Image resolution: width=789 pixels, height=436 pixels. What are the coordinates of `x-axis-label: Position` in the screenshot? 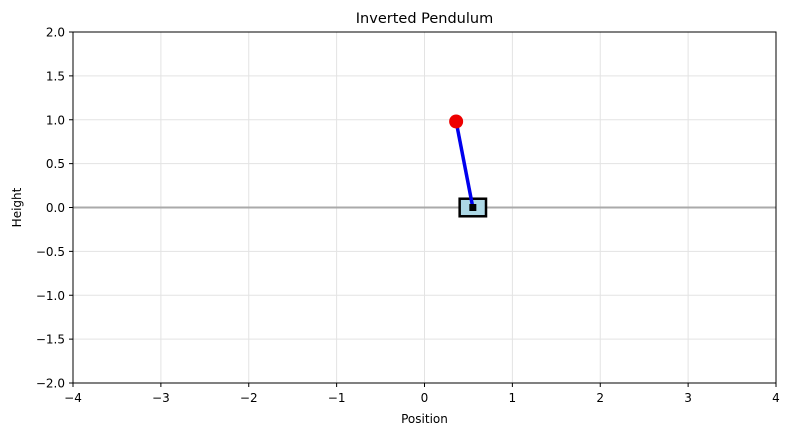 It's located at (424, 419).